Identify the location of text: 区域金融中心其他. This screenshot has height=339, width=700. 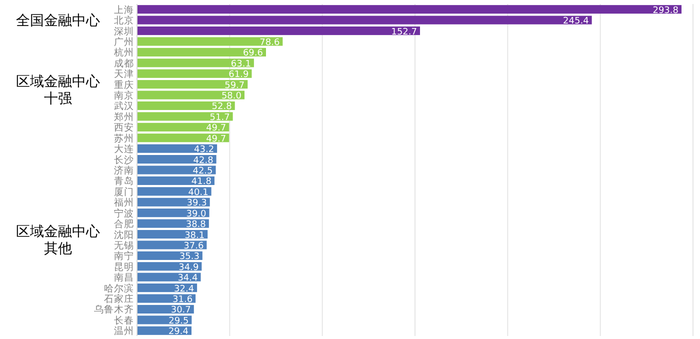
(58, 241).